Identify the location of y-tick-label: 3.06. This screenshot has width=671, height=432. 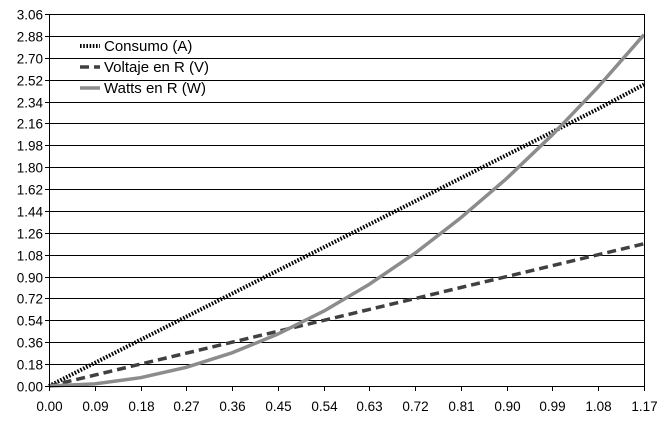
(30, 15).